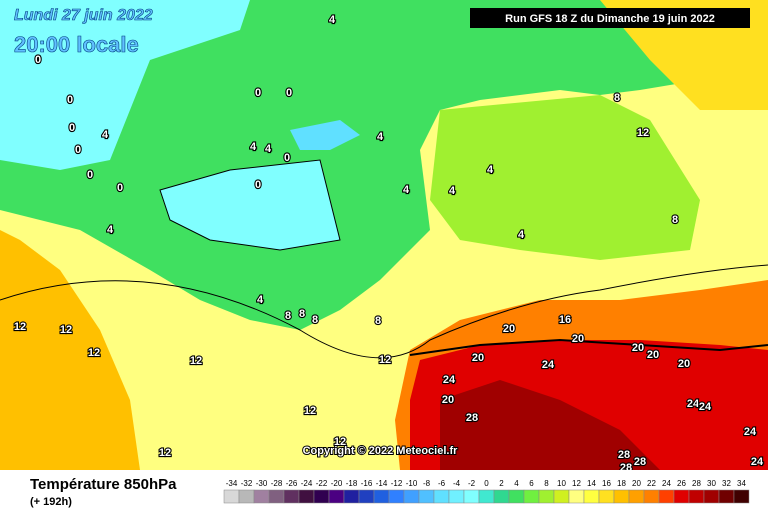  What do you see at coordinates (576, 483) in the screenshot?
I see `scale-label: 12` at bounding box center [576, 483].